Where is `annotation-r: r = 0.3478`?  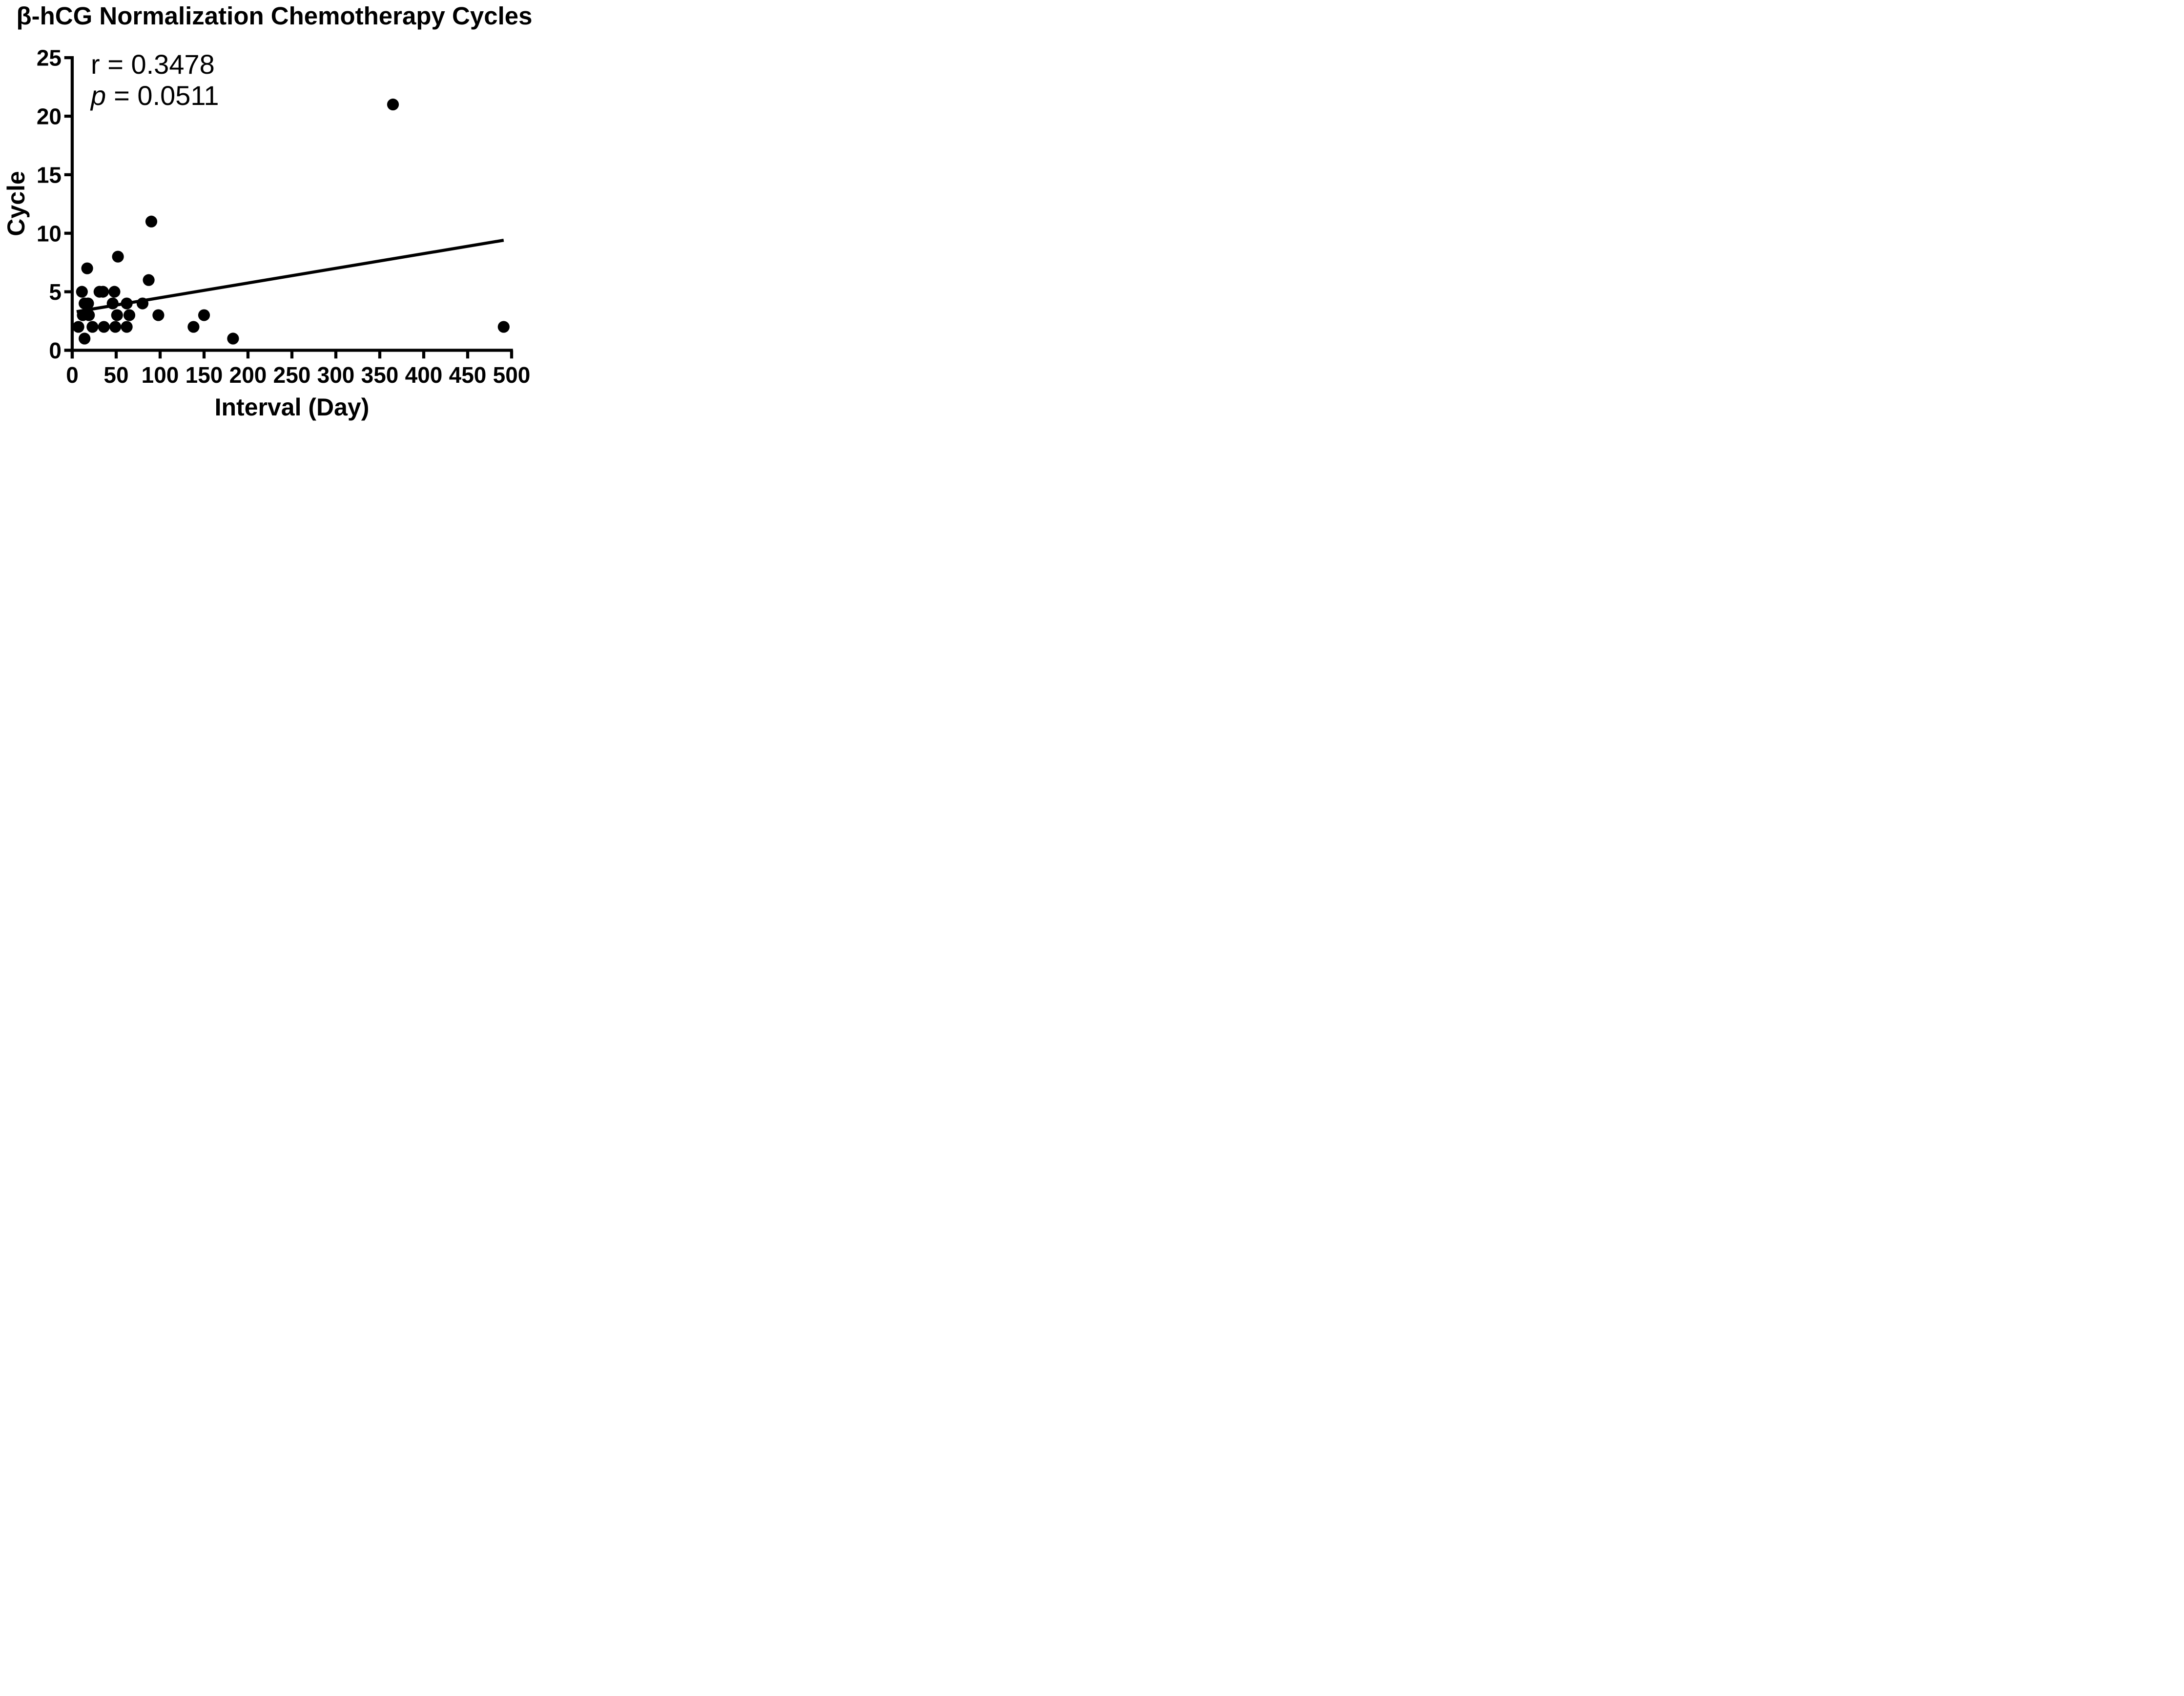 annotation-r: r = 0.3478 is located at coordinates (153, 65).